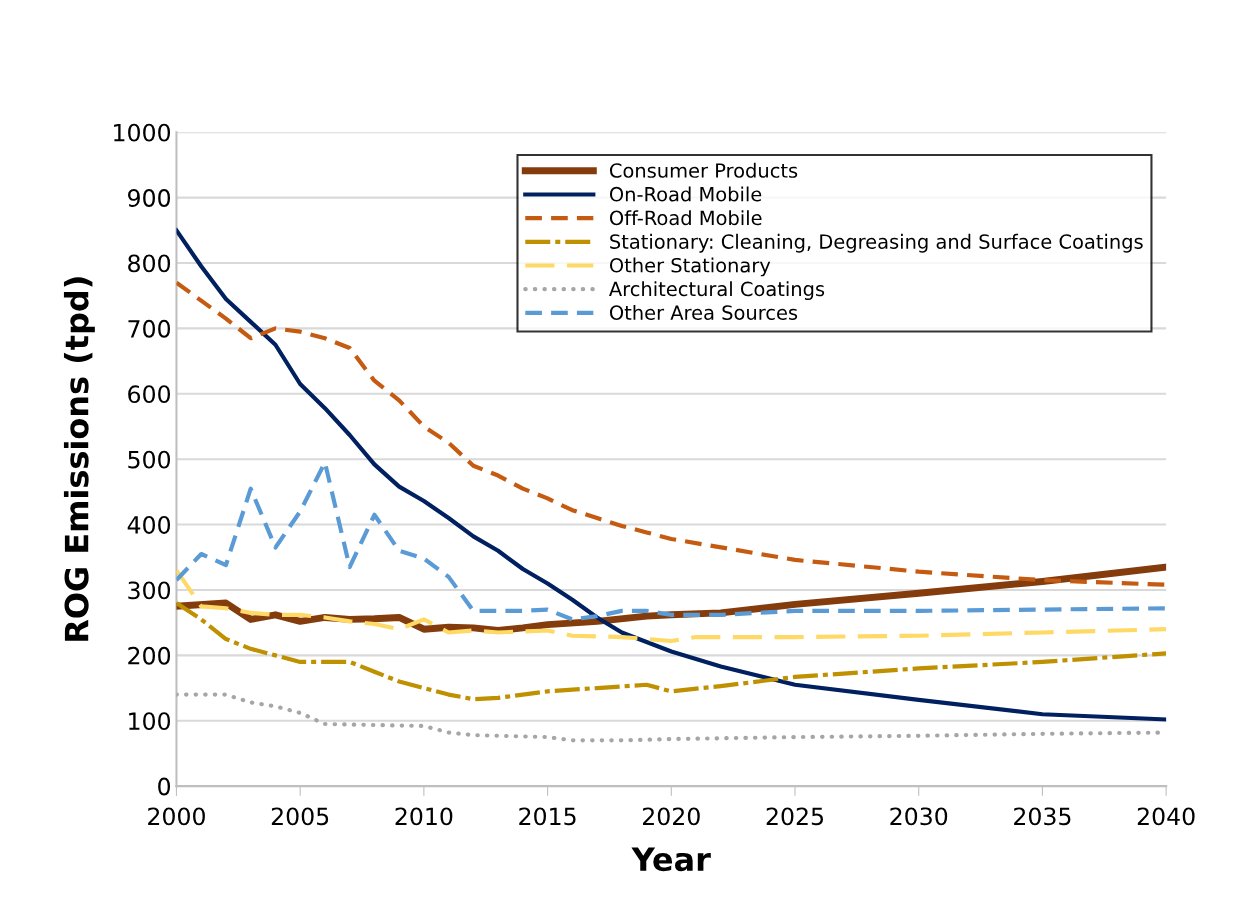  I want to click on x-tick-label: 2000, so click(176, 816).